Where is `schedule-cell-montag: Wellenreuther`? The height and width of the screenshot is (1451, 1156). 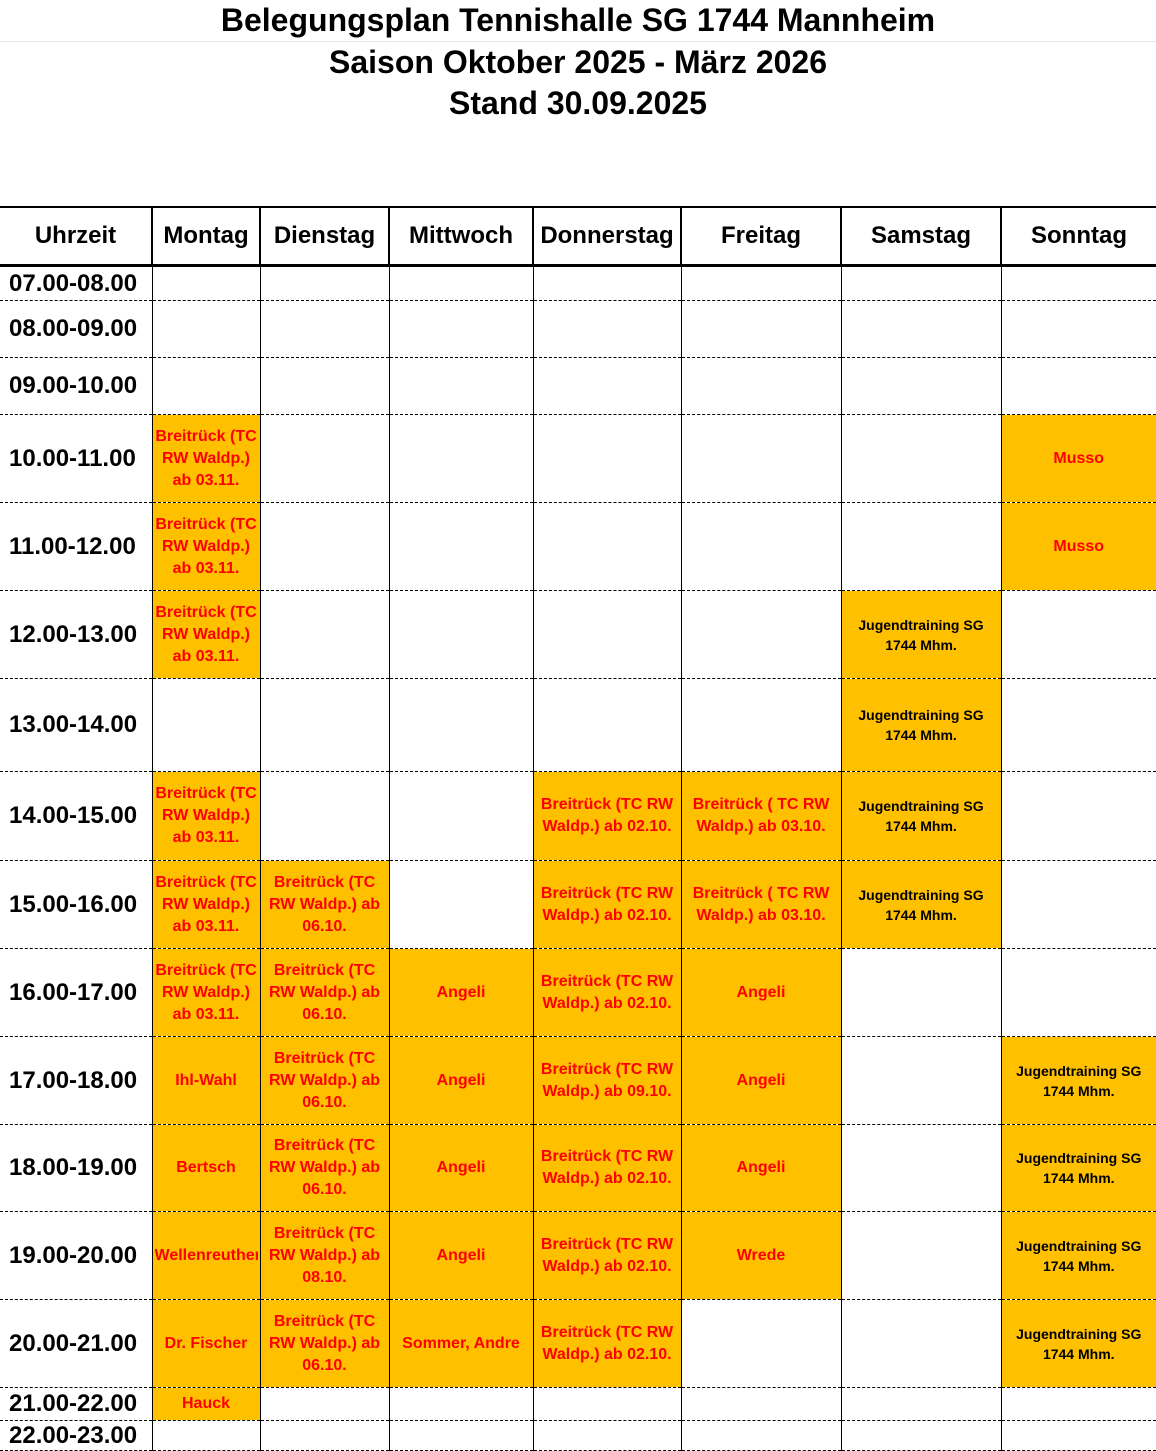 schedule-cell-montag: Wellenreuther is located at coordinates (205, 1255).